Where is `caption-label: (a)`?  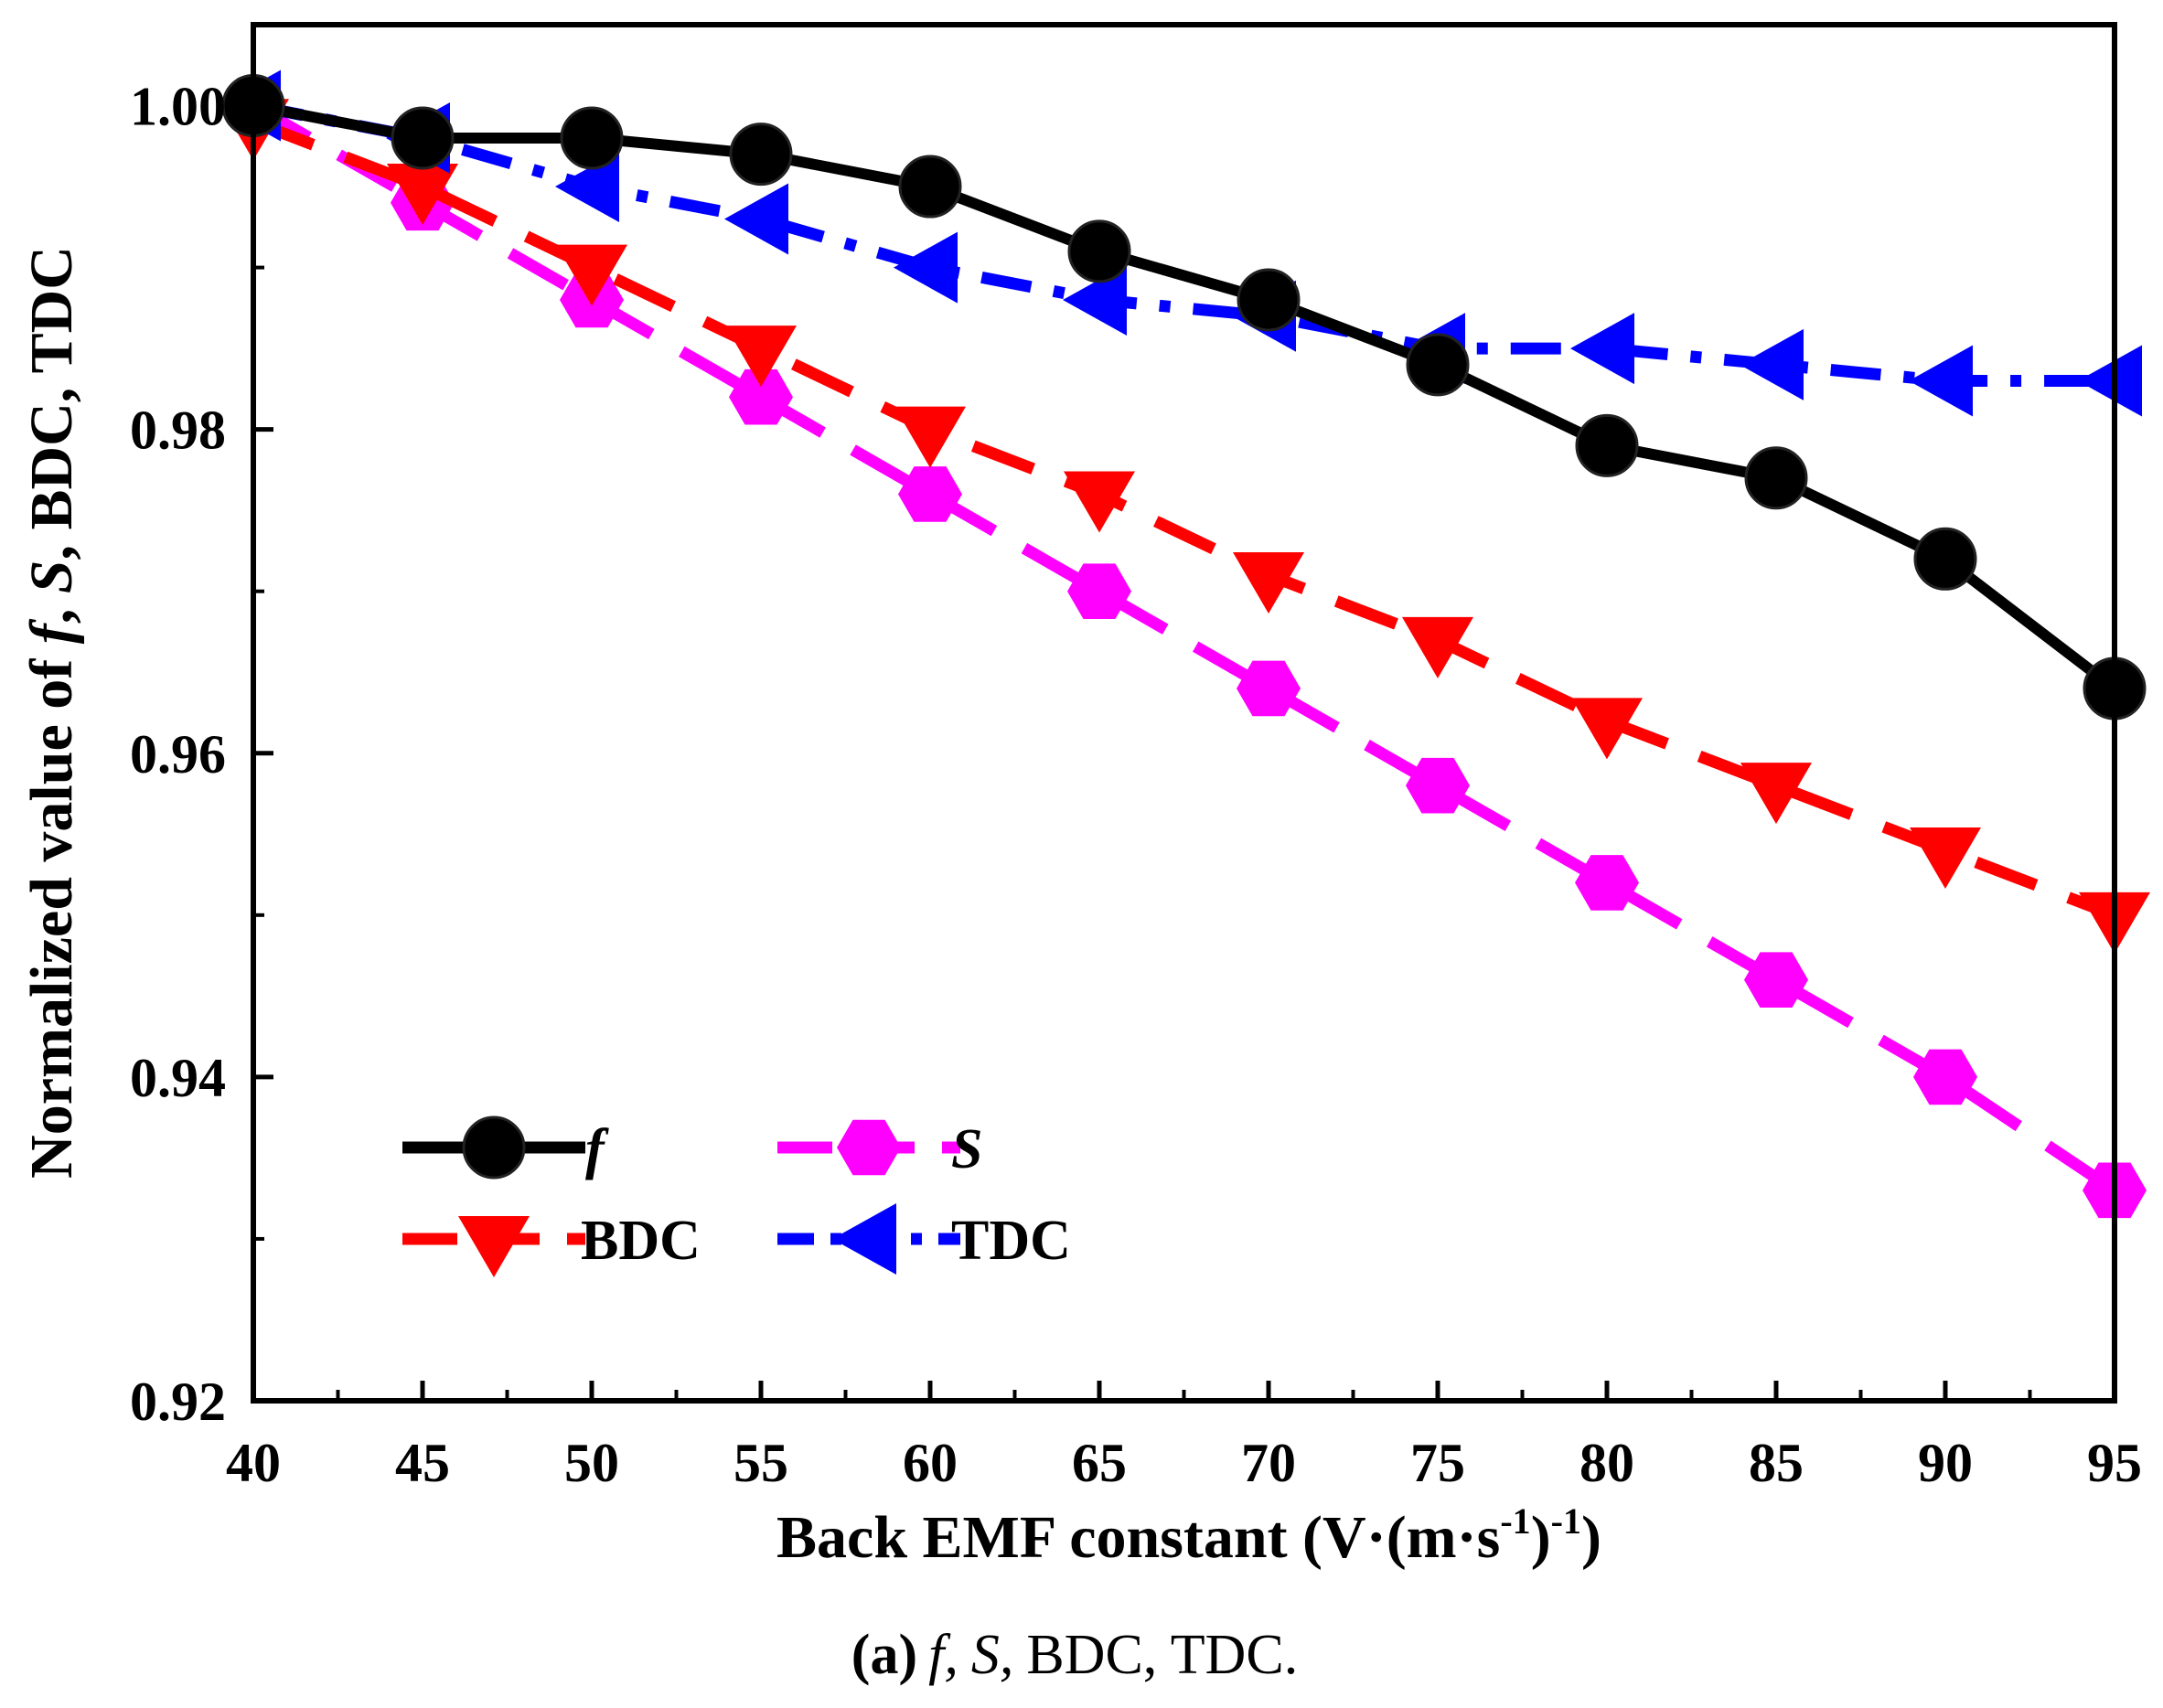
caption-label: (a) is located at coordinates (884, 1655).